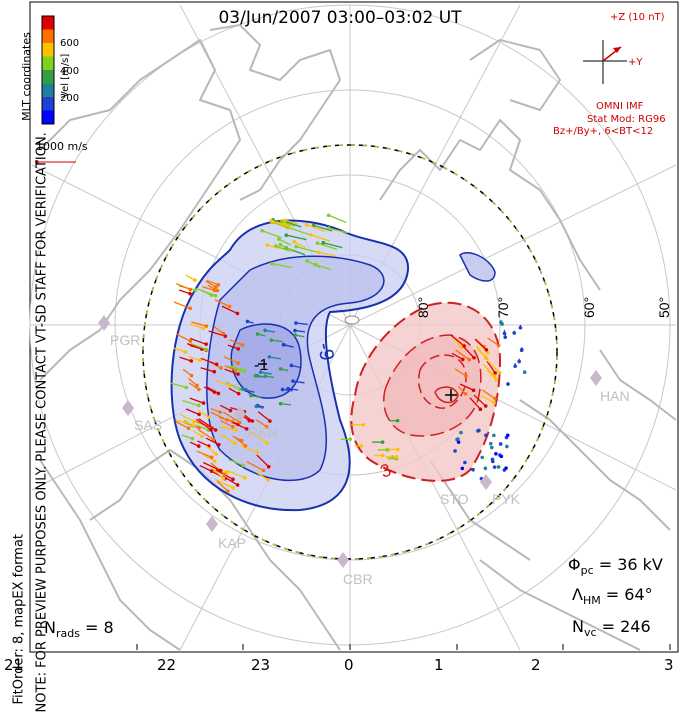 Image resolution: width=680 pixels, height=713 pixels. What do you see at coordinates (263, 432) in the screenshot?
I see `station-label-rkn: RKN` at bounding box center [263, 432].